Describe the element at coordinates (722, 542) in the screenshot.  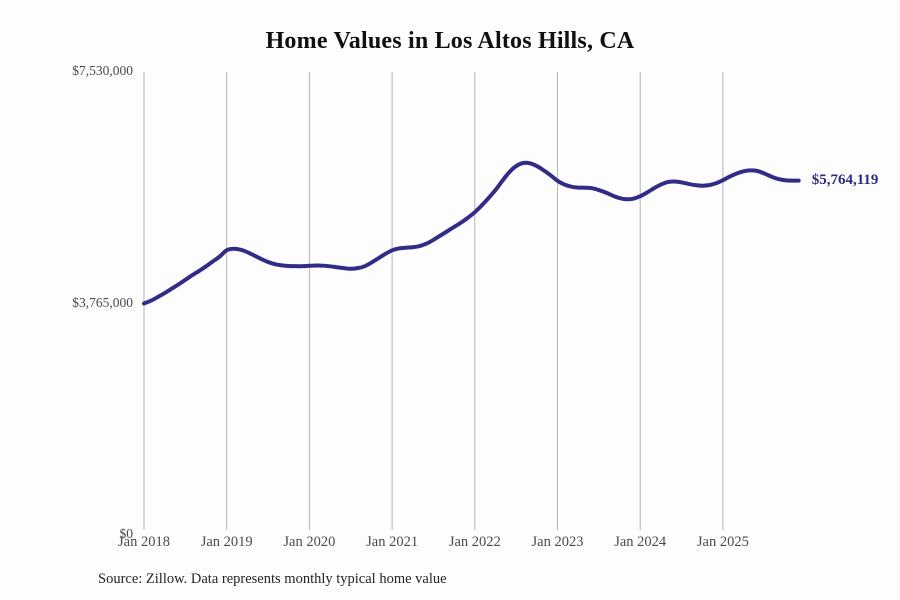
I see `x-axis-tick-label: Jan 2025` at that location.